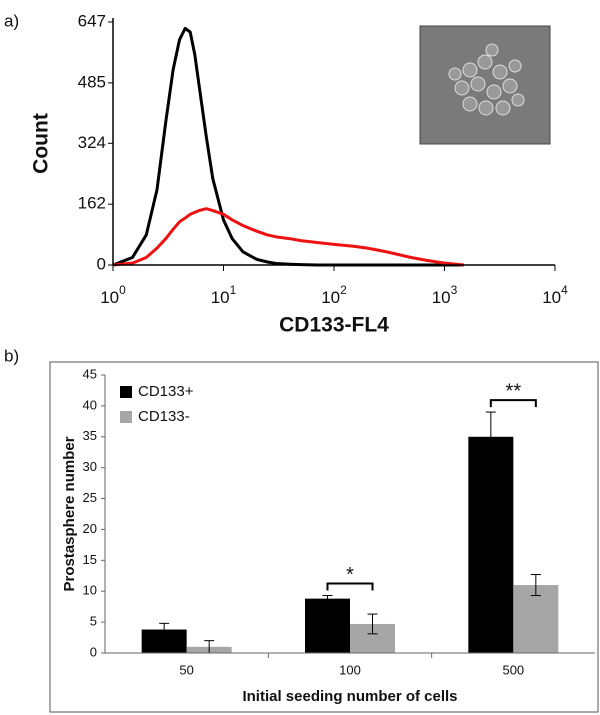 The image size is (600, 715). Describe the element at coordinates (69, 513) in the screenshot. I see `y-axis-label: Prostasphere number` at that location.